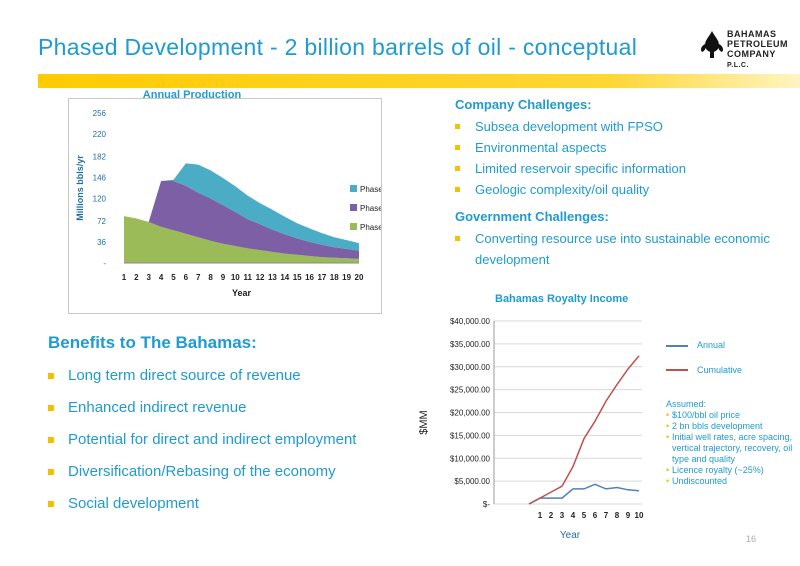  What do you see at coordinates (101, 221) in the screenshot?
I see `y-tick-label: 72` at bounding box center [101, 221].